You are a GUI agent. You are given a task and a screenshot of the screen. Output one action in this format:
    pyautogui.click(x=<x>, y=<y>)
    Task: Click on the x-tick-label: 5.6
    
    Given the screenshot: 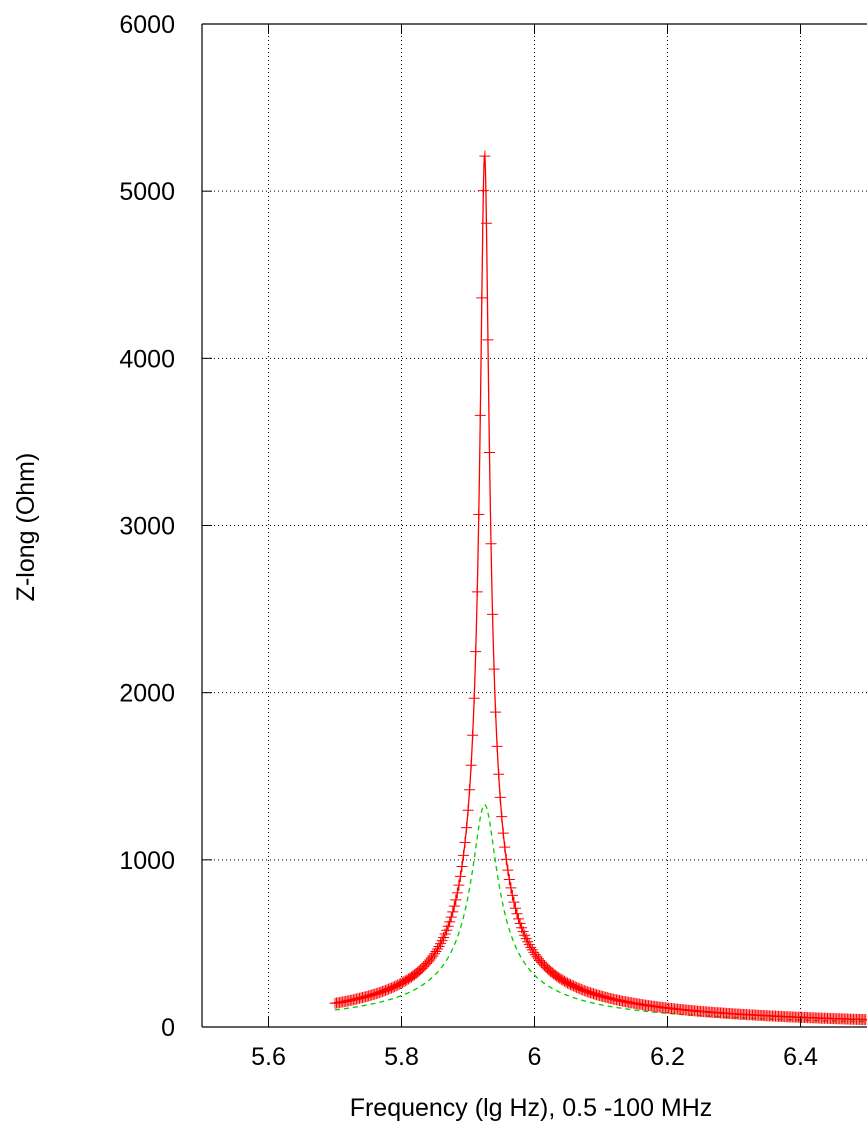 What is the action you would take?
    pyautogui.click(x=268, y=1057)
    